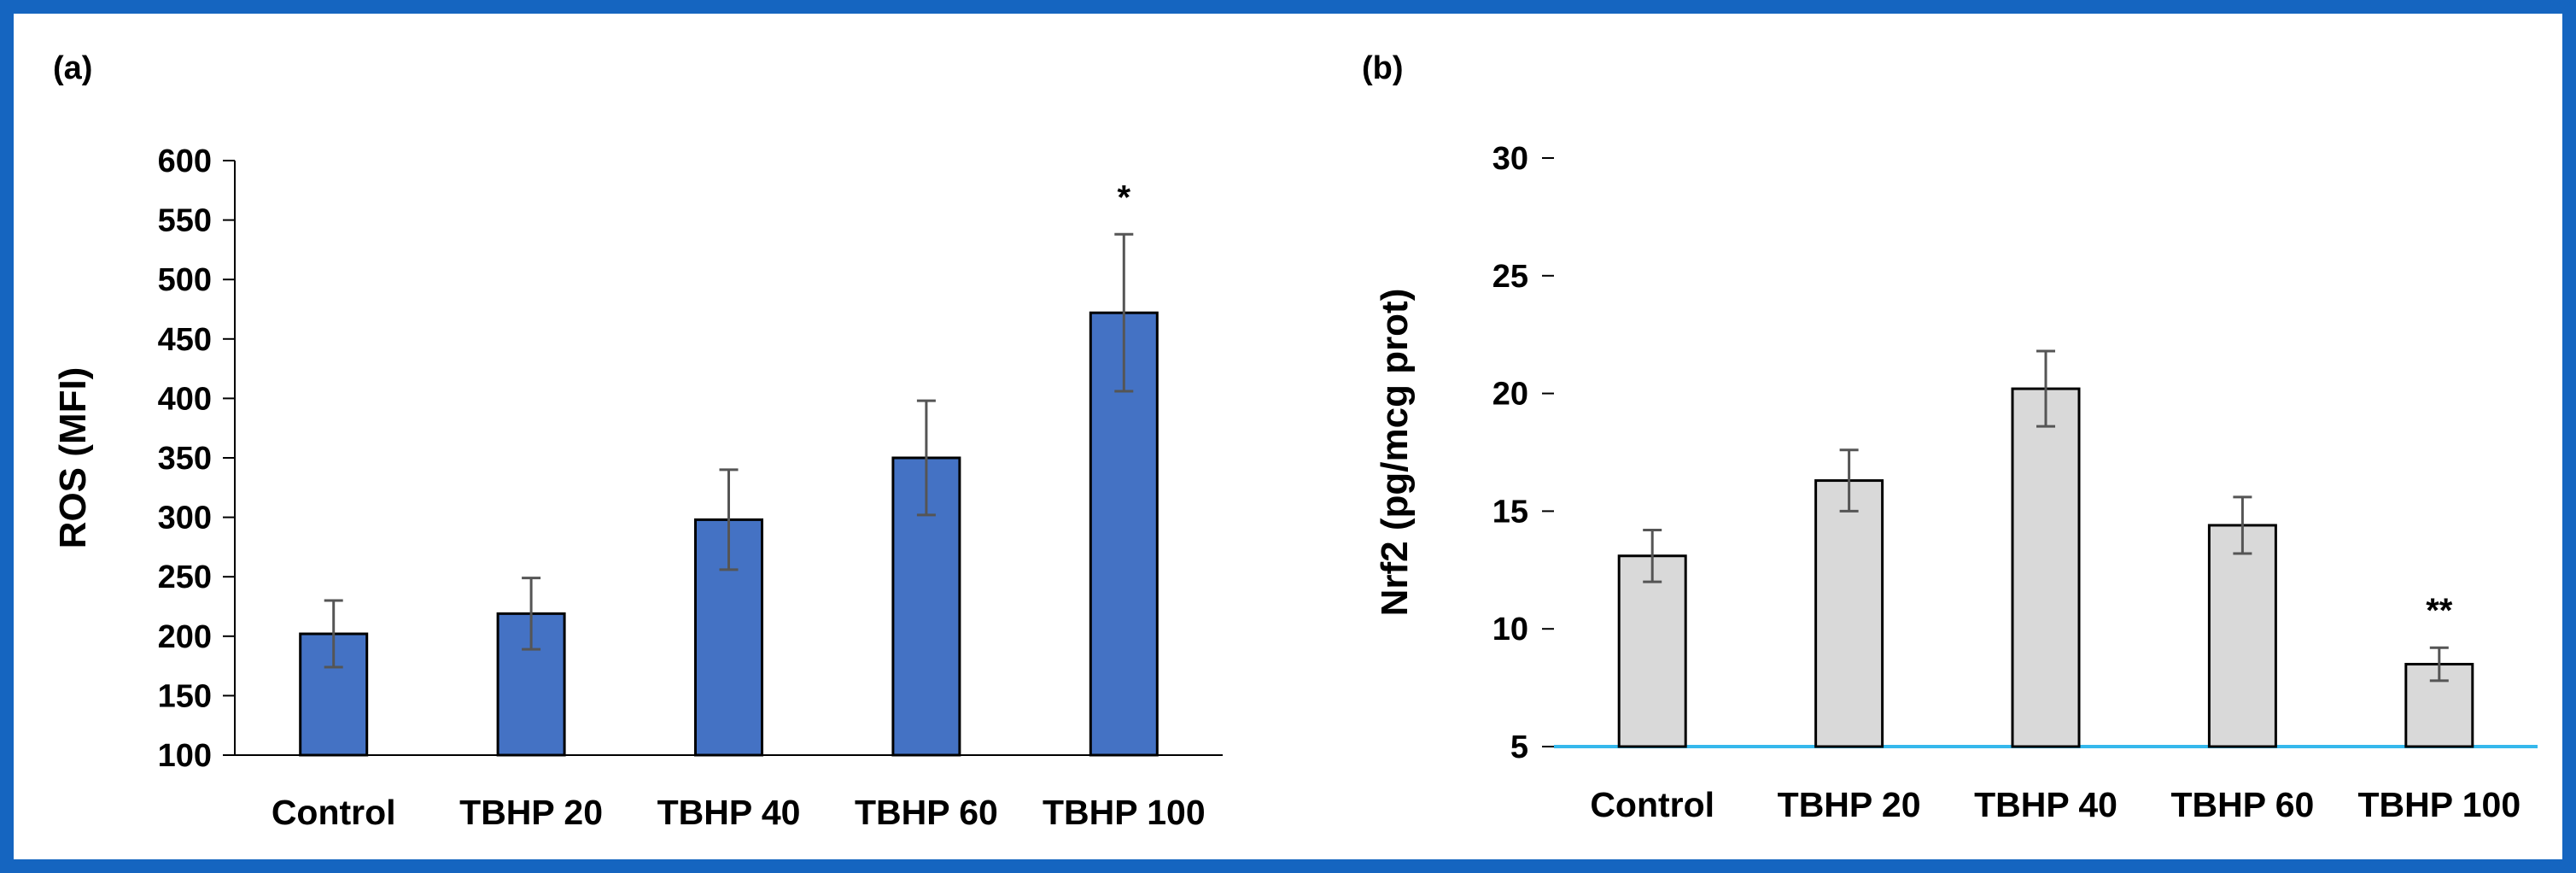 This screenshot has height=873, width=2576. Describe the element at coordinates (1652, 805) in the screenshot. I see `panel-b-category-label: Control` at that location.